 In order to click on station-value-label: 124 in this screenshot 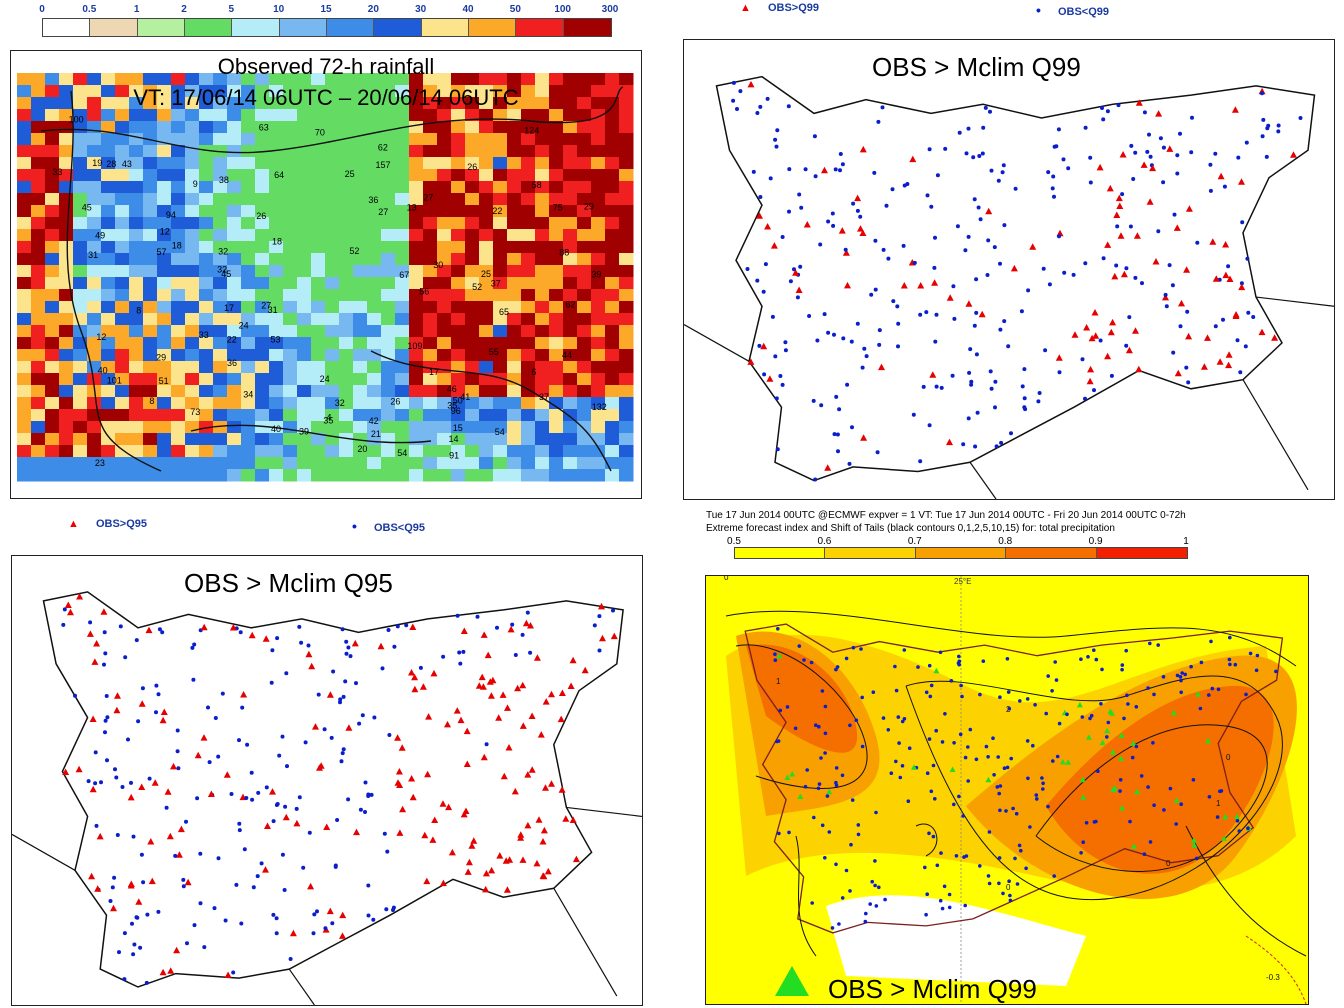, I will do `click(531, 130)`.